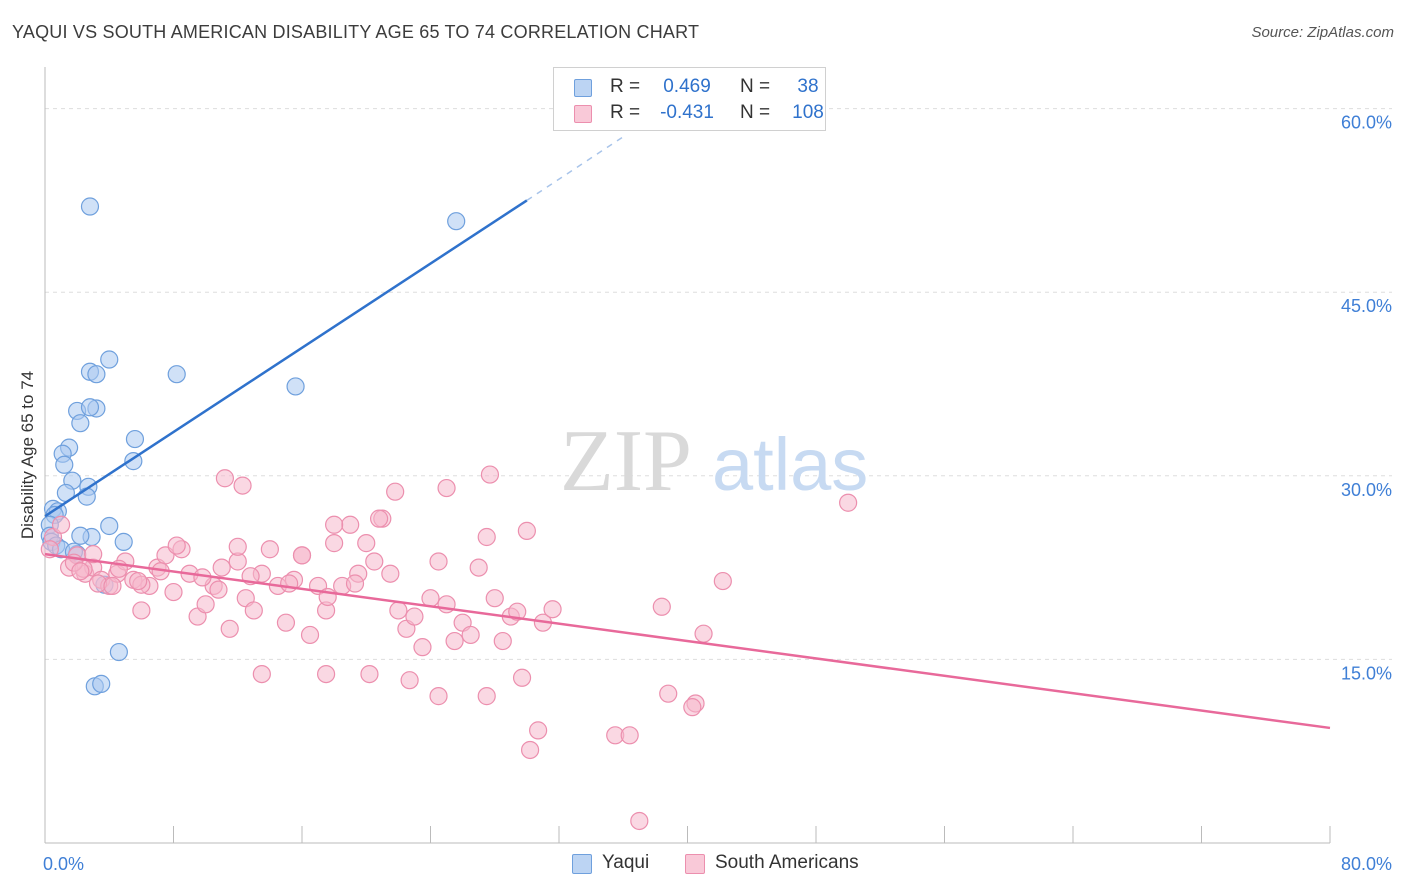 The image size is (1406, 892). I want to click on series-swatch-yaqui, so click(582, 864).